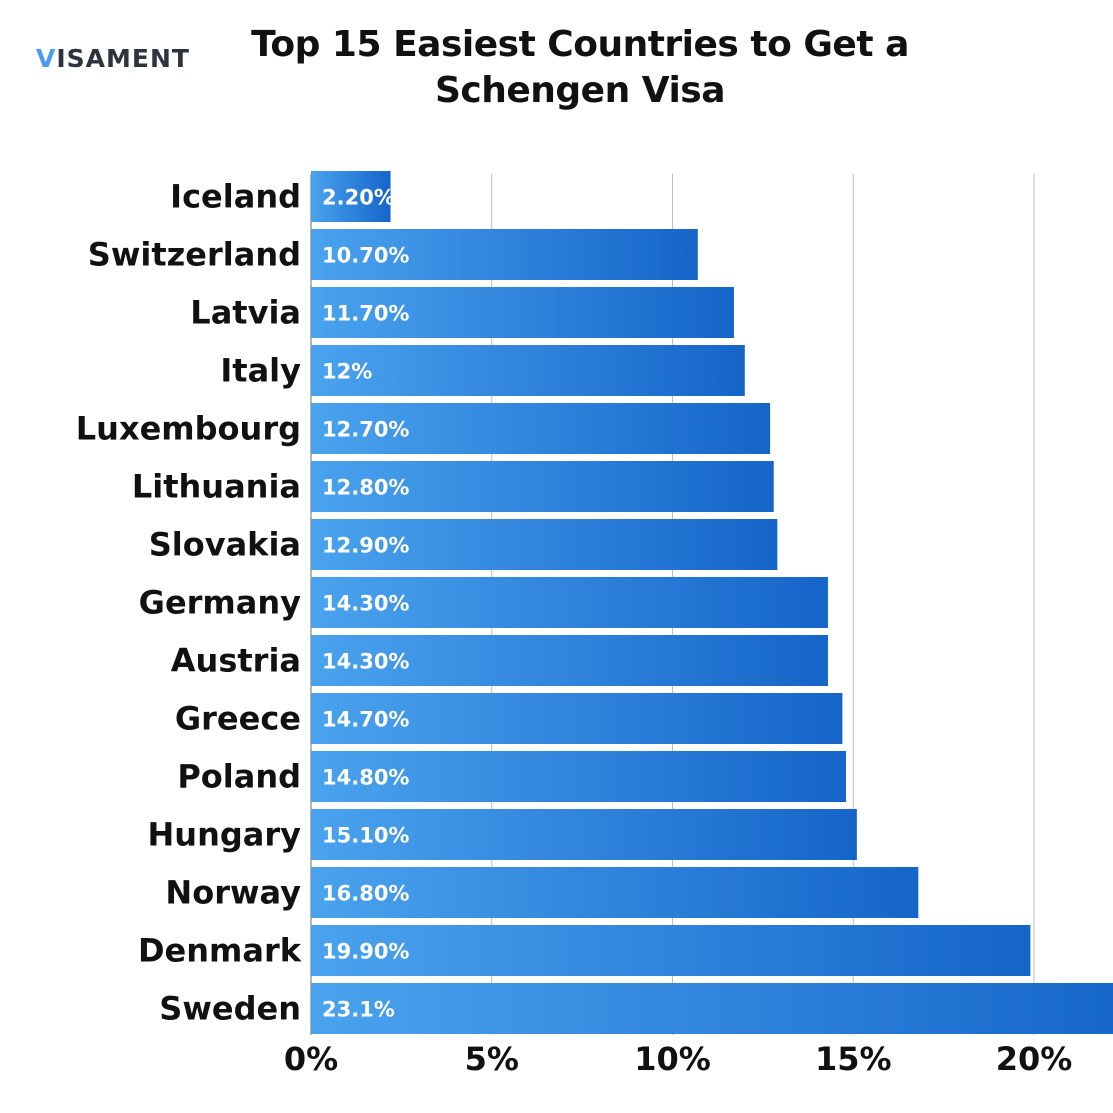 Image resolution: width=1113 pixels, height=1113 pixels. What do you see at coordinates (579, 776) in the screenshot?
I see `bar-poland` at bounding box center [579, 776].